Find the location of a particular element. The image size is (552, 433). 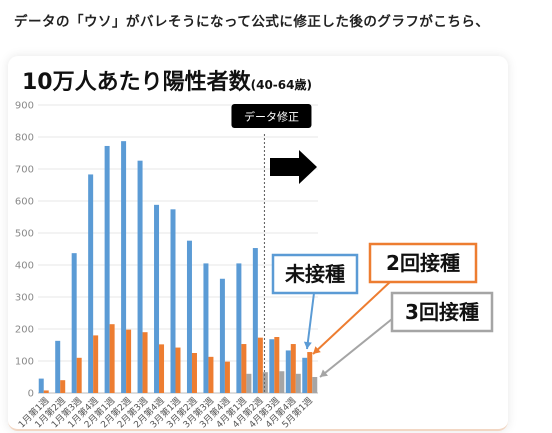

y-tick-label: 600 is located at coordinates (24, 202).